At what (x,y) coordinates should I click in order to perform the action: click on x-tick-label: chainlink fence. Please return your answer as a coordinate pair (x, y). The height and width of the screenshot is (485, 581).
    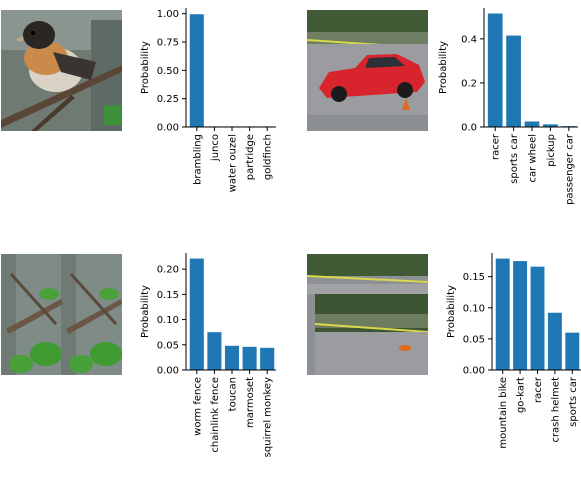
    Looking at the image, I should click on (215, 415).